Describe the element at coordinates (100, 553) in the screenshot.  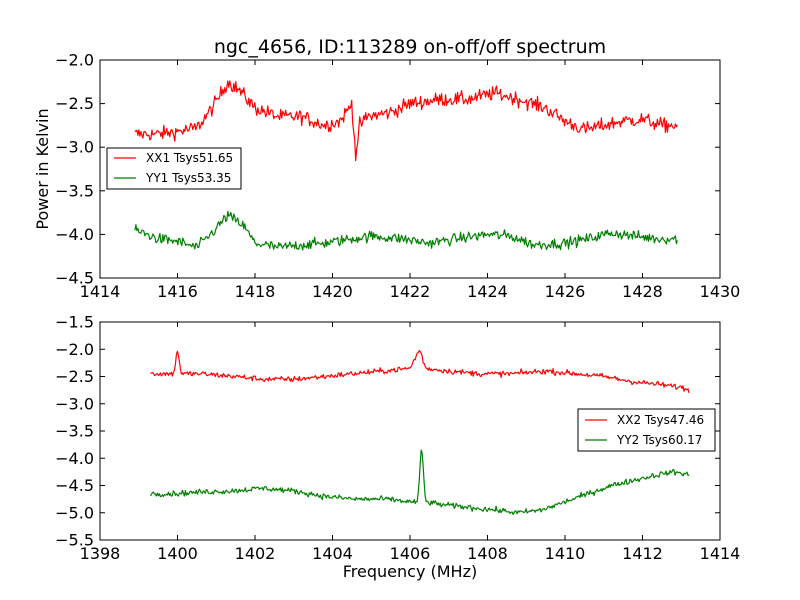
I see `x-tick-label: 1398` at that location.